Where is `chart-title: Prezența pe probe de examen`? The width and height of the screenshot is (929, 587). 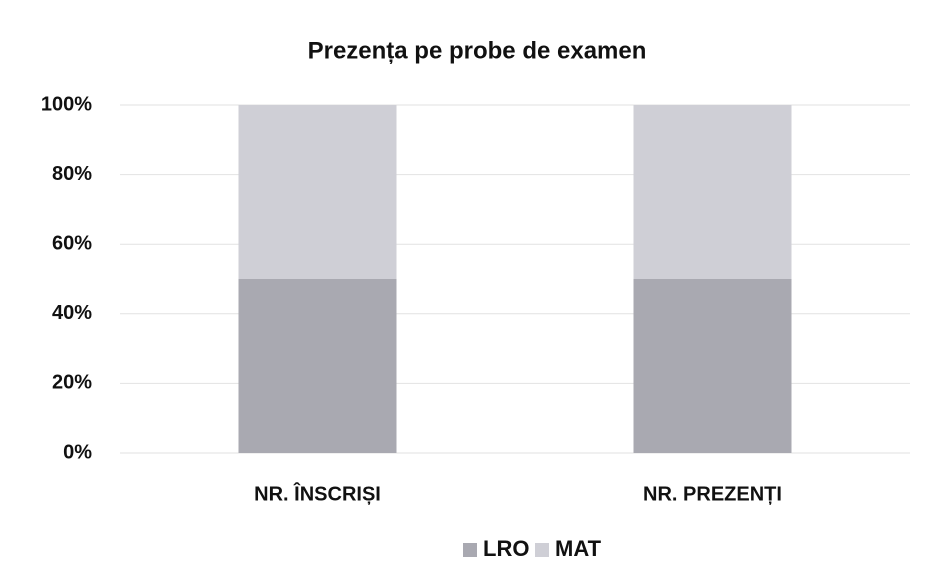
chart-title: Prezența pe probe de examen is located at coordinates (477, 50).